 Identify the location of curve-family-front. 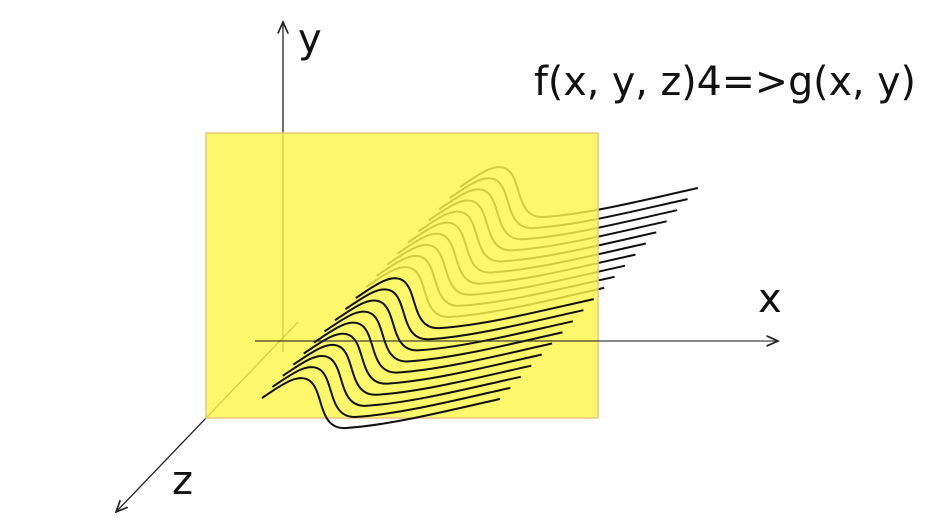
(428, 353).